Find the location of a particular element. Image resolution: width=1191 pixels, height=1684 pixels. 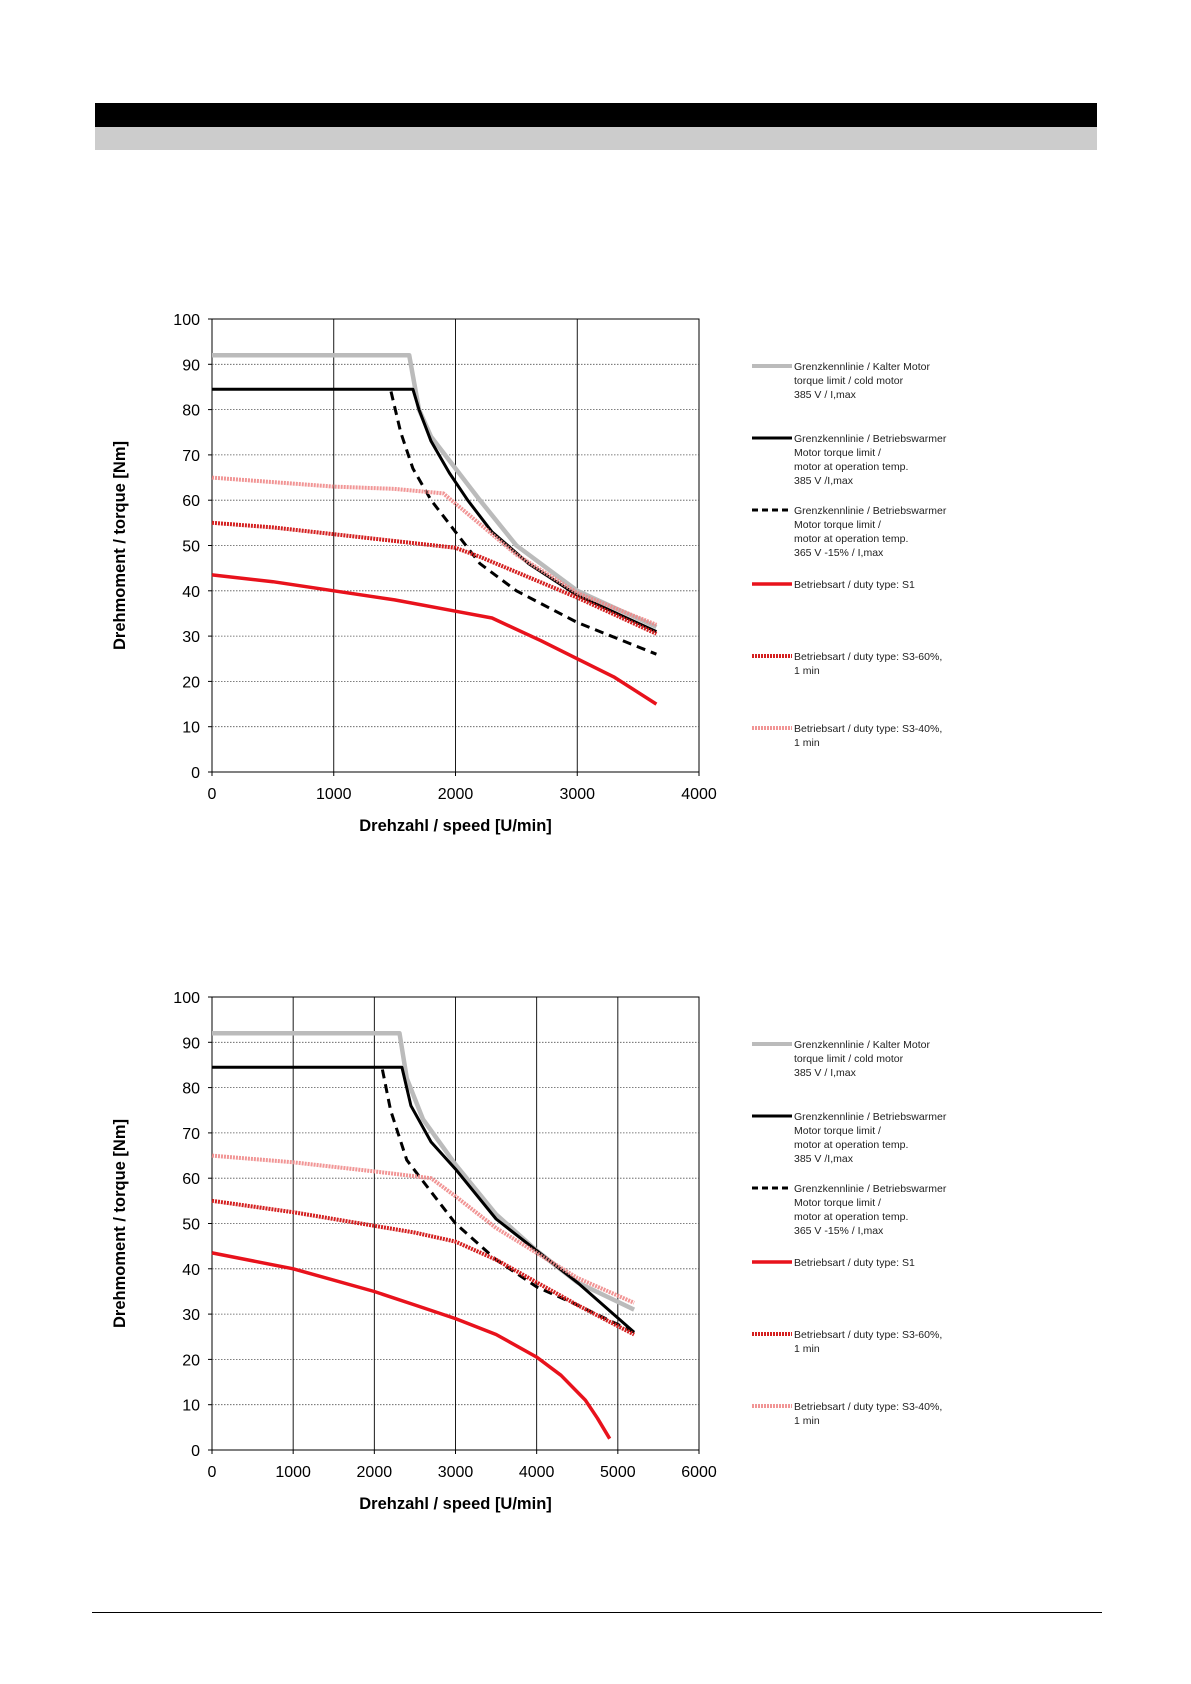

header-bar-gray is located at coordinates (596, 138).